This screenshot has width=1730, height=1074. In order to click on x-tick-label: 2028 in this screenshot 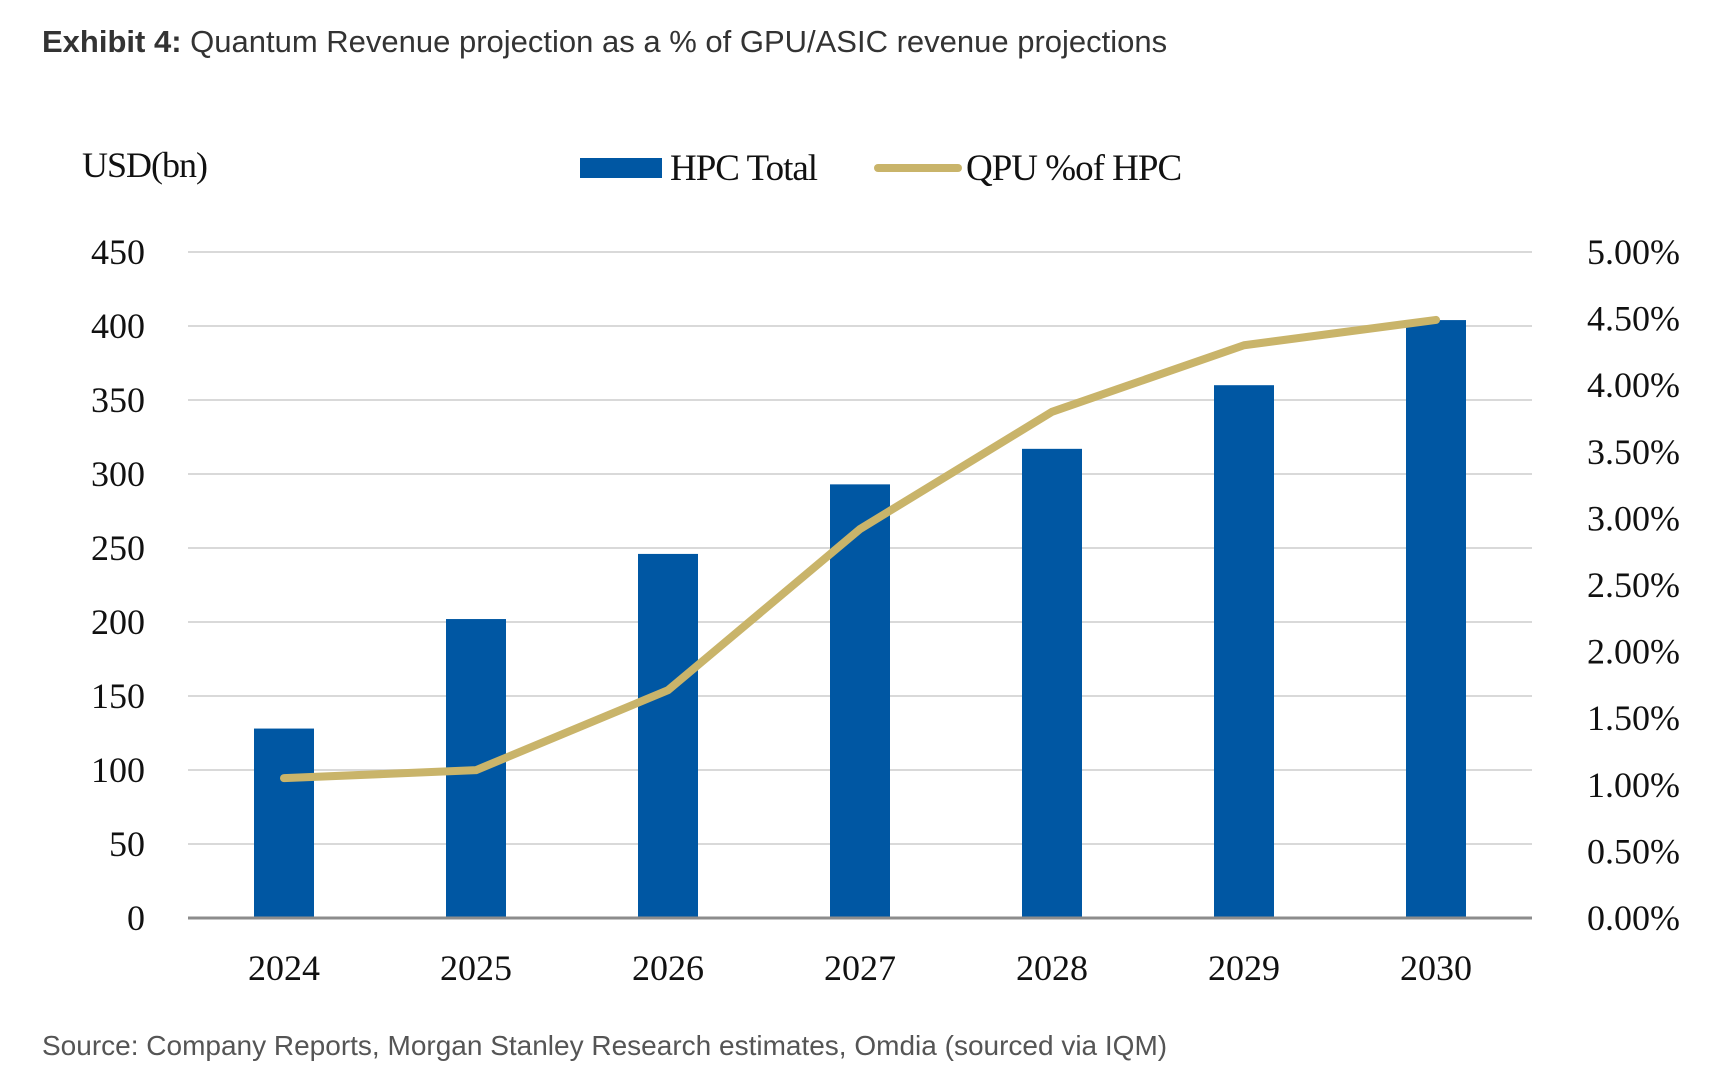, I will do `click(1052, 968)`.